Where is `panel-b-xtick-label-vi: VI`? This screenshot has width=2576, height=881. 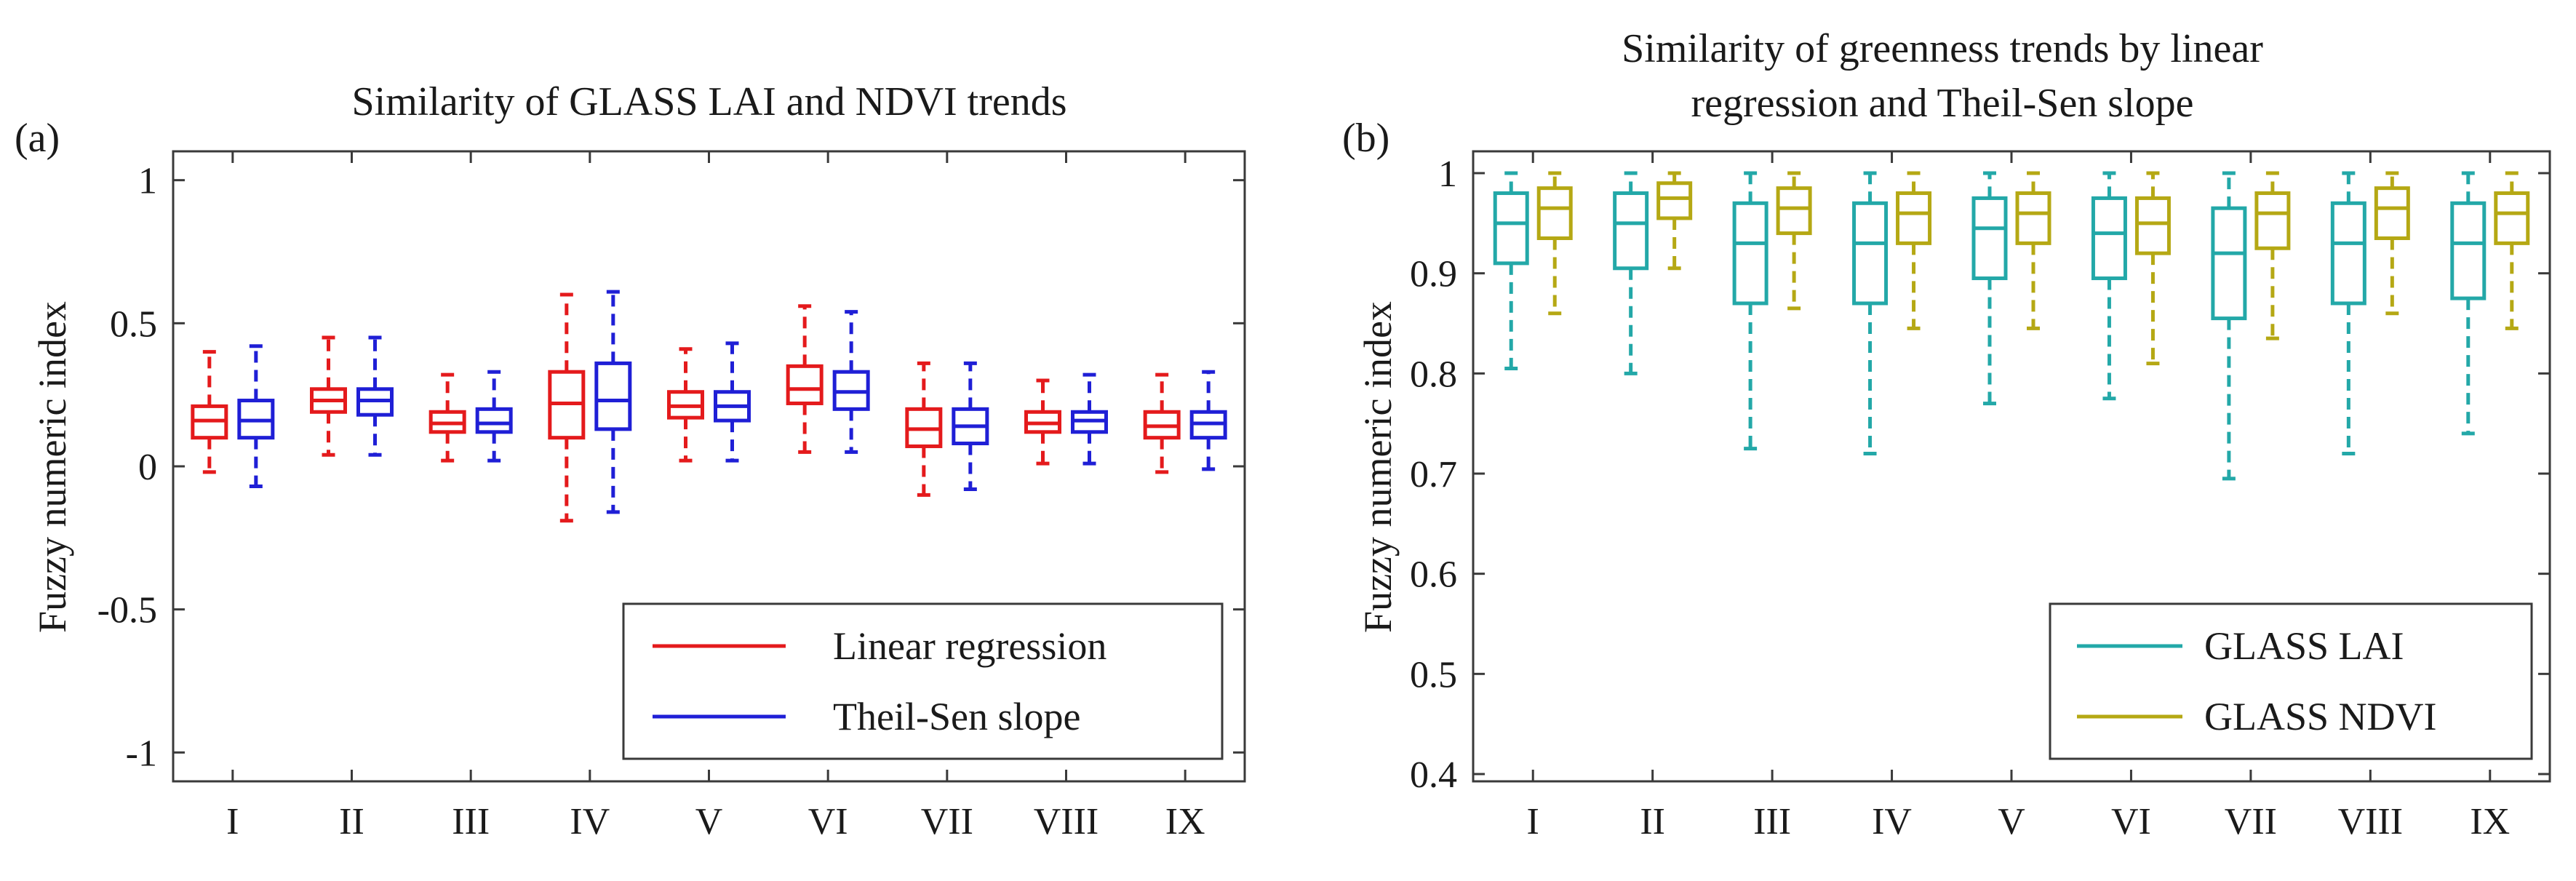 panel-b-xtick-label-vi: VI is located at coordinates (2131, 821).